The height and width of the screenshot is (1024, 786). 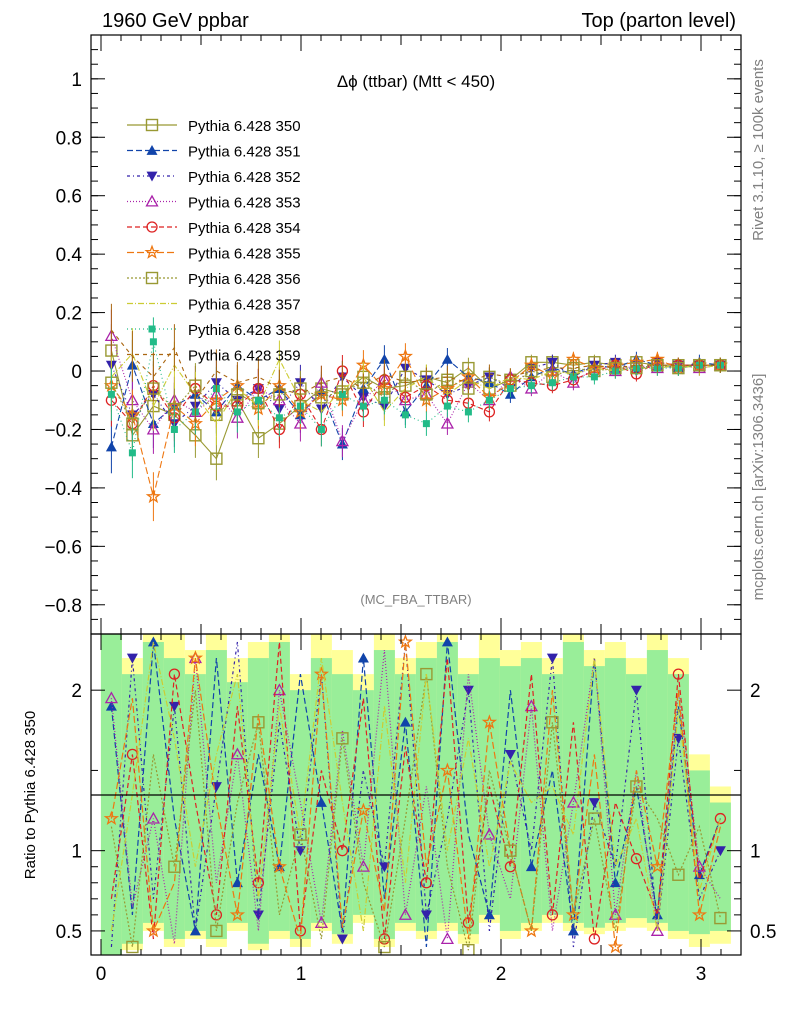 I want to click on ratio-y-tick-label-right: 1, so click(x=755, y=852).